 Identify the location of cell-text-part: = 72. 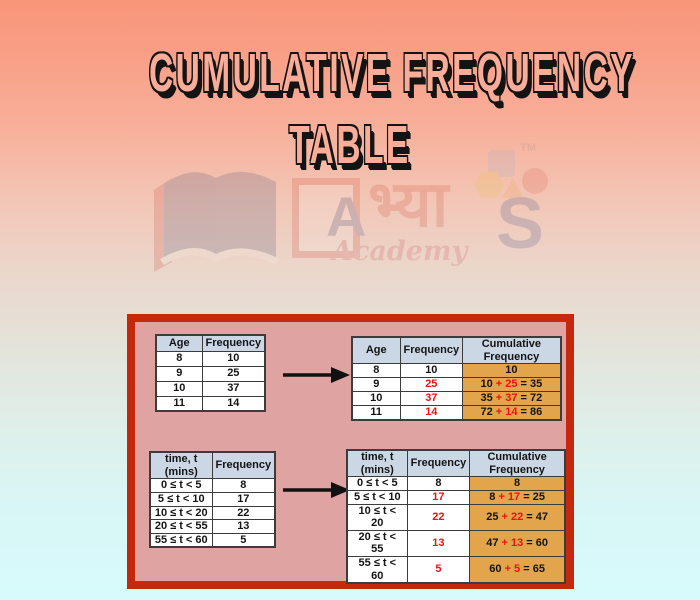
(530, 398).